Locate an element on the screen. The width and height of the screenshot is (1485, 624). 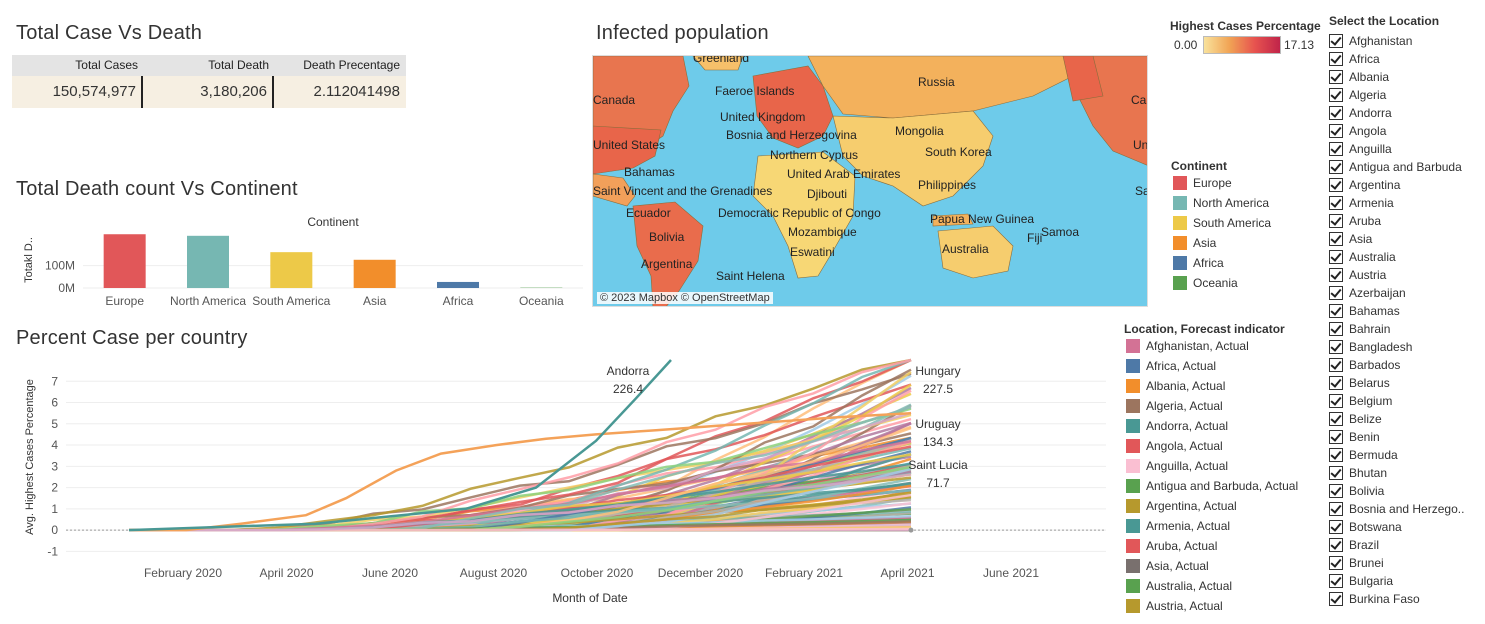
location-option-andorra: Andorra is located at coordinates (1407, 113).